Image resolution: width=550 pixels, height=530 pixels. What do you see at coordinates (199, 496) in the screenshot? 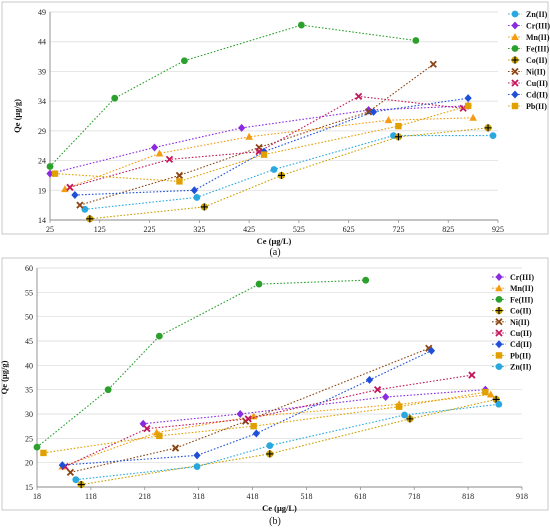
I see `x-tick-label: 318` at bounding box center [199, 496].